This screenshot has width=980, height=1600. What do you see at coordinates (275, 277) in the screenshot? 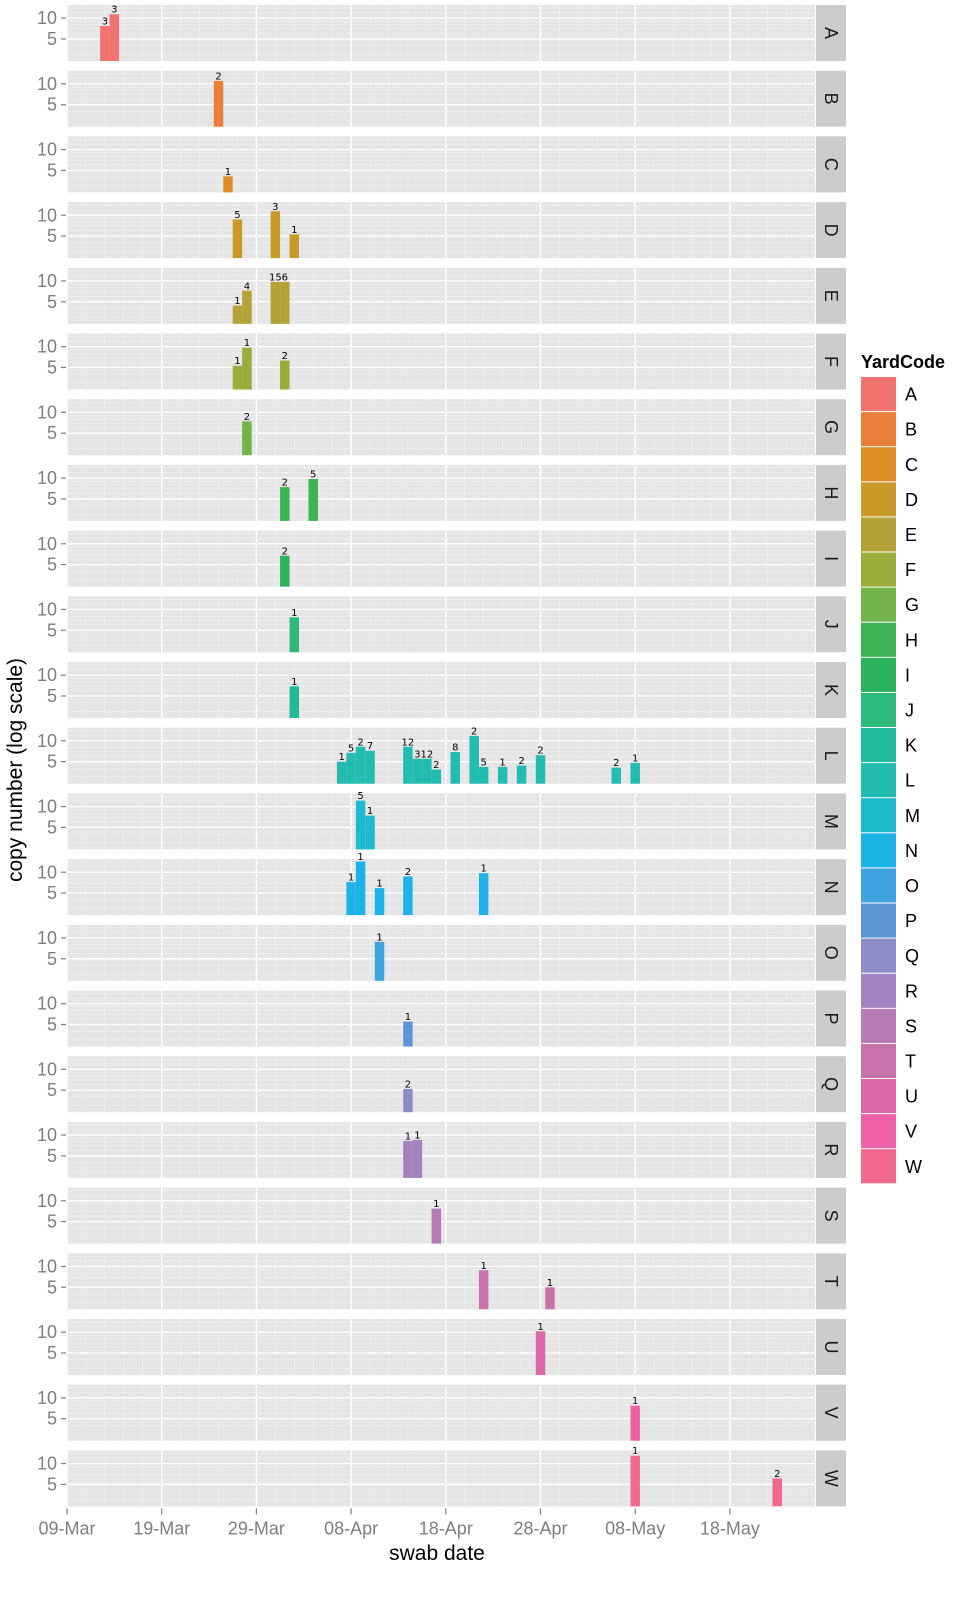
I see `bar-count-label: 15` at bounding box center [275, 277].